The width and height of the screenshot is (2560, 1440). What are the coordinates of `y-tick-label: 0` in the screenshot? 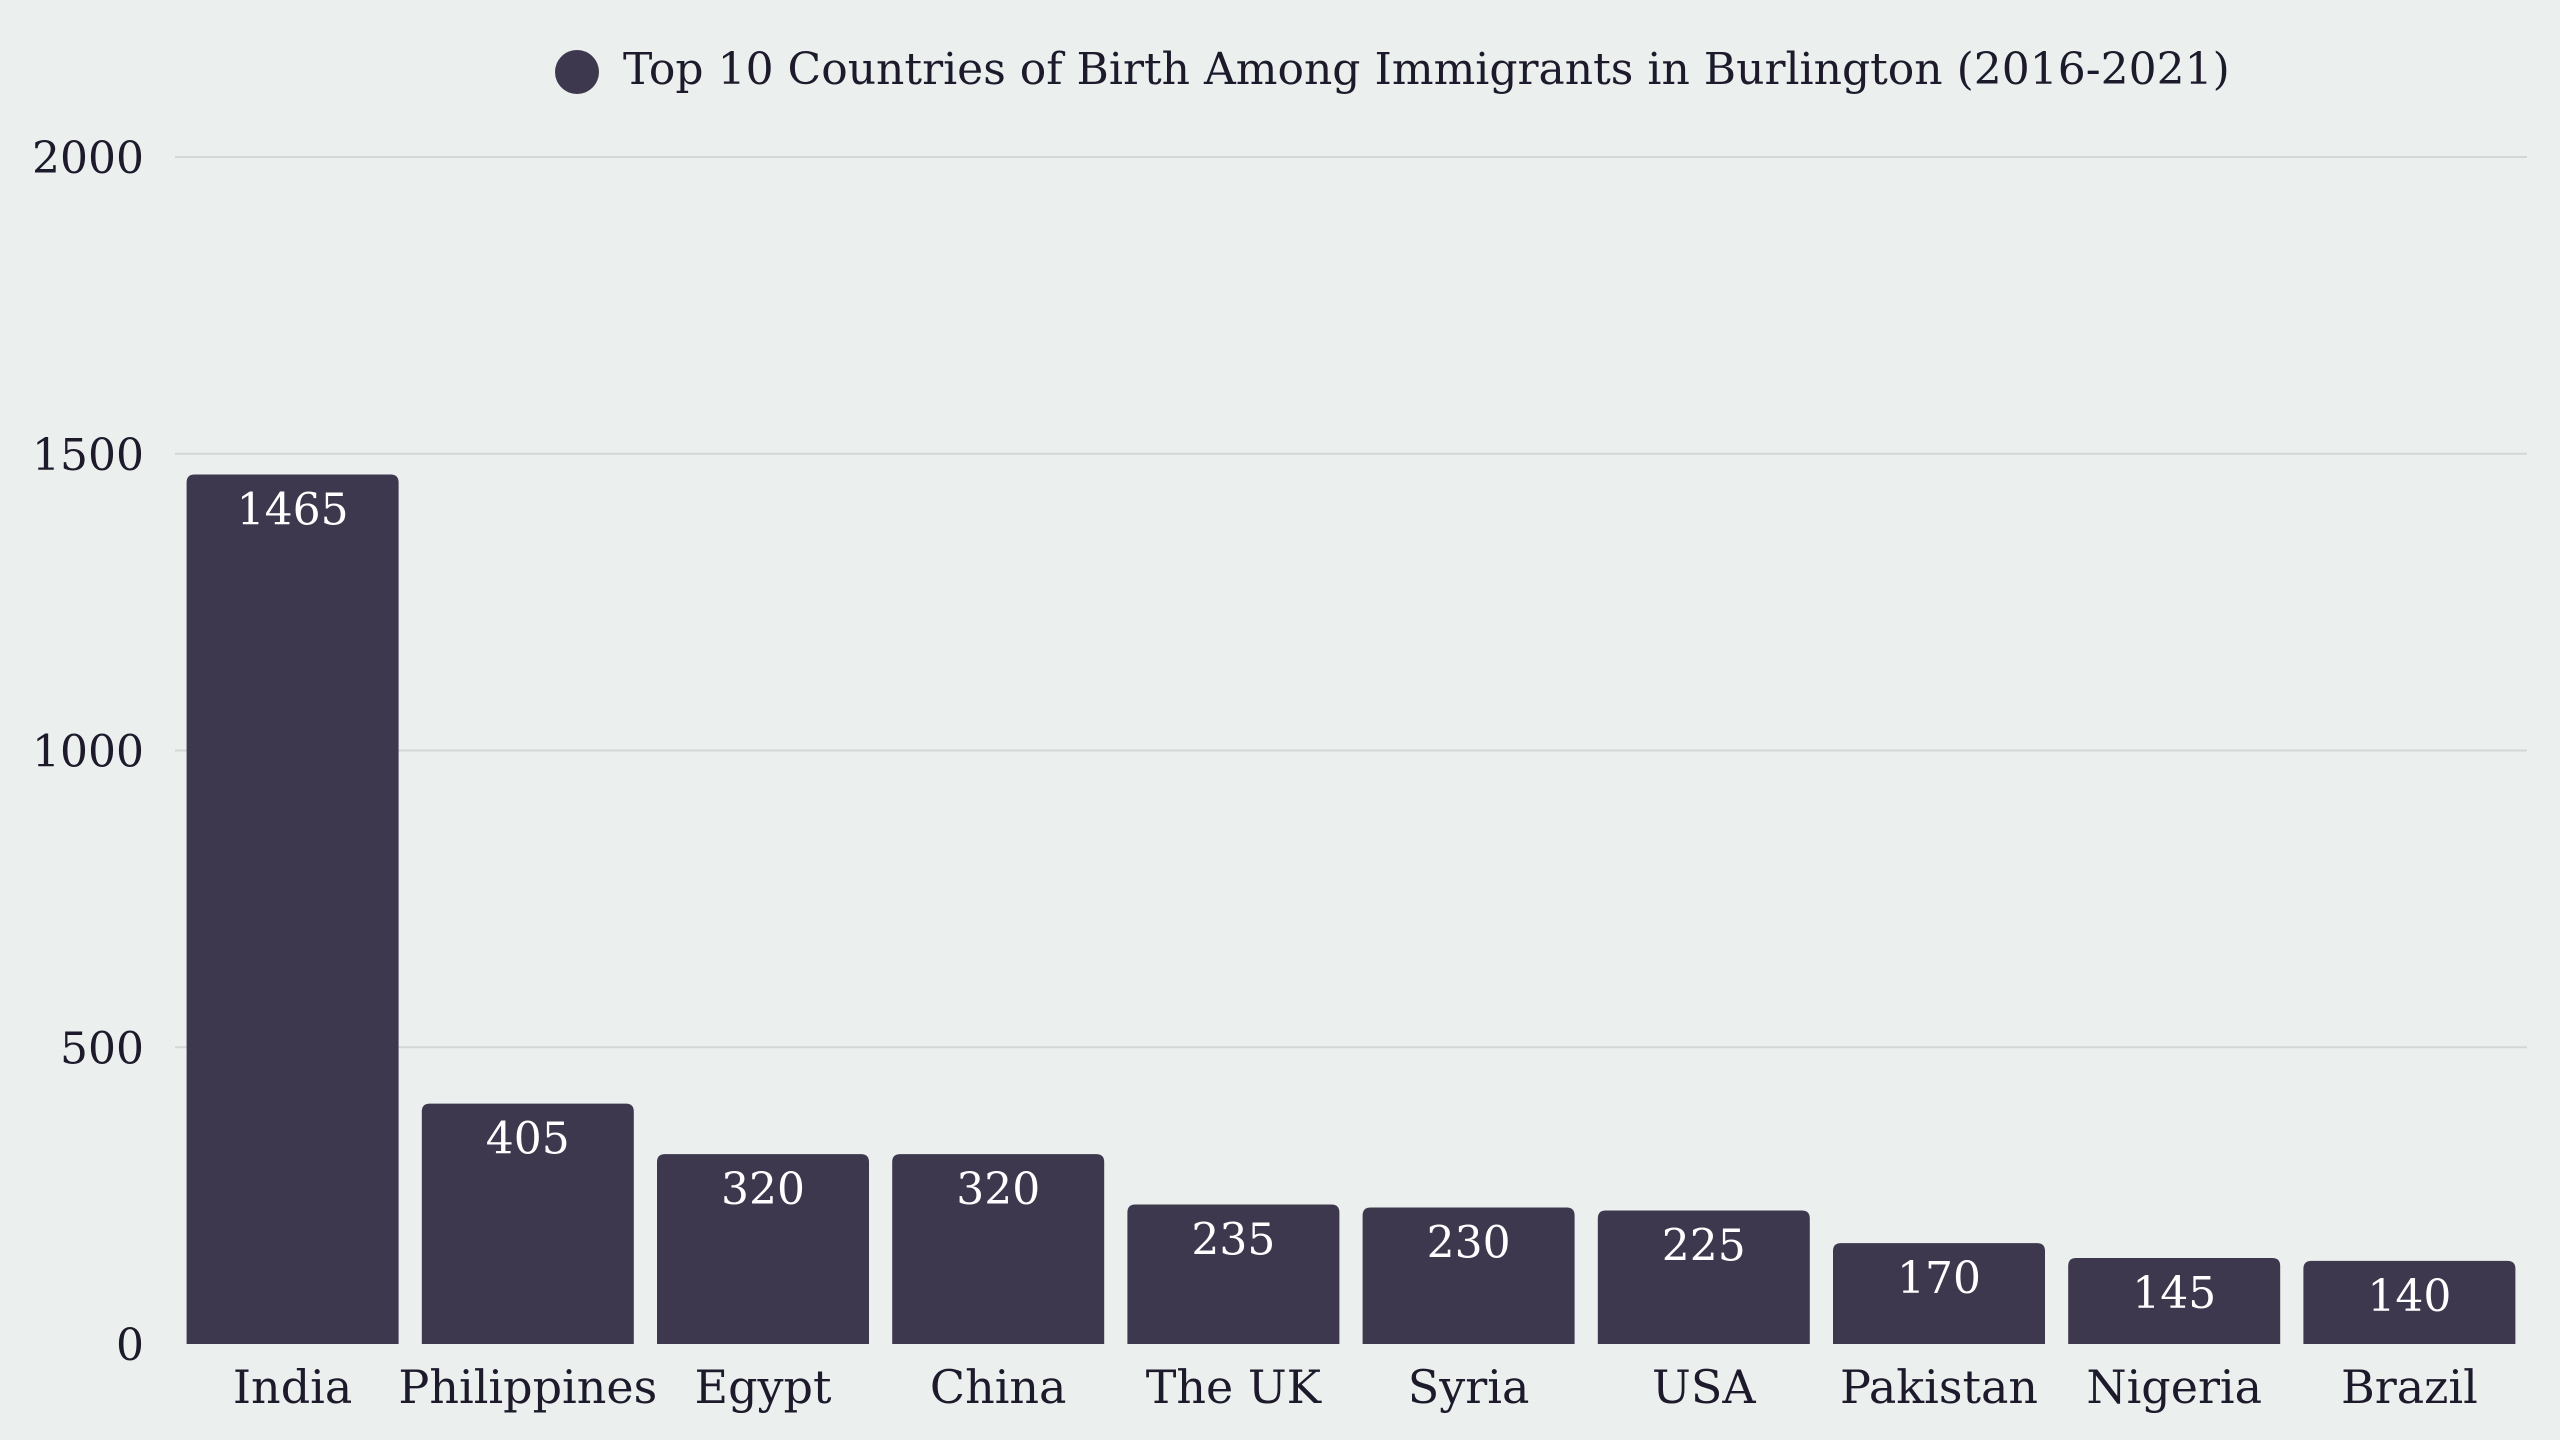 It's located at (130, 1345).